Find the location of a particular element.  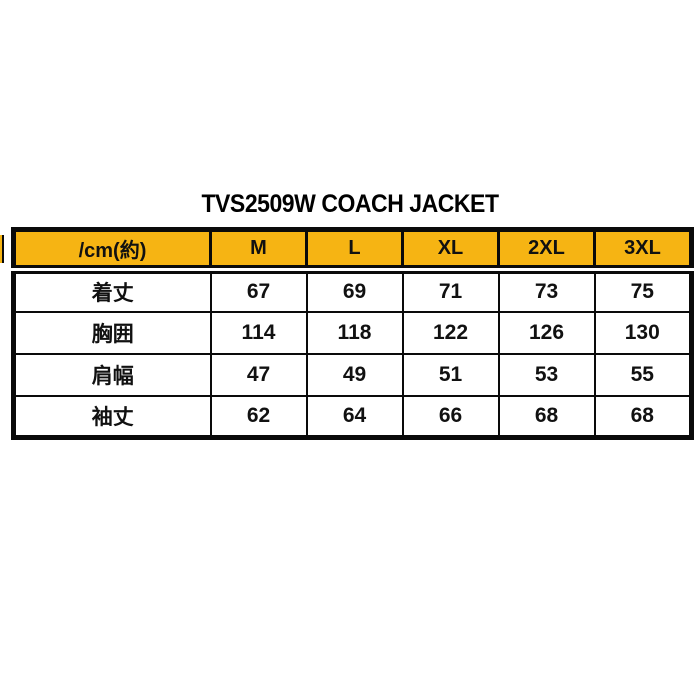

cell-value: 64 is located at coordinates (354, 416).